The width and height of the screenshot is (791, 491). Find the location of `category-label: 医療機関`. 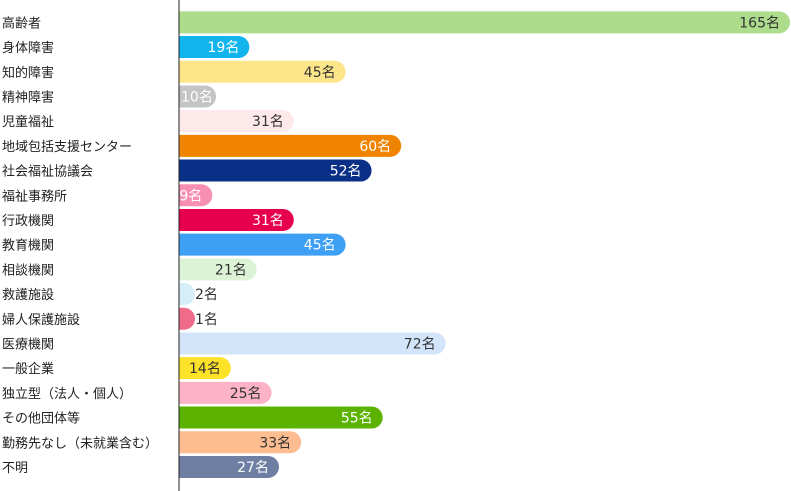

category-label: 医療機関 is located at coordinates (28, 344).